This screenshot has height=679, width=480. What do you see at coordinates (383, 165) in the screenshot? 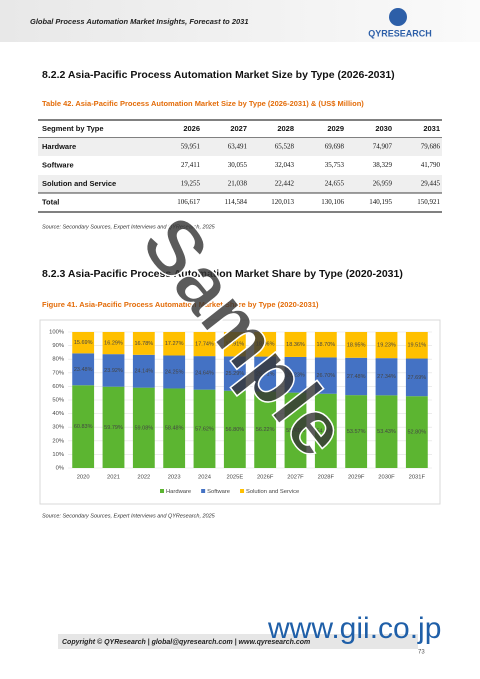
I see `cell: 38,329` at bounding box center [383, 165].